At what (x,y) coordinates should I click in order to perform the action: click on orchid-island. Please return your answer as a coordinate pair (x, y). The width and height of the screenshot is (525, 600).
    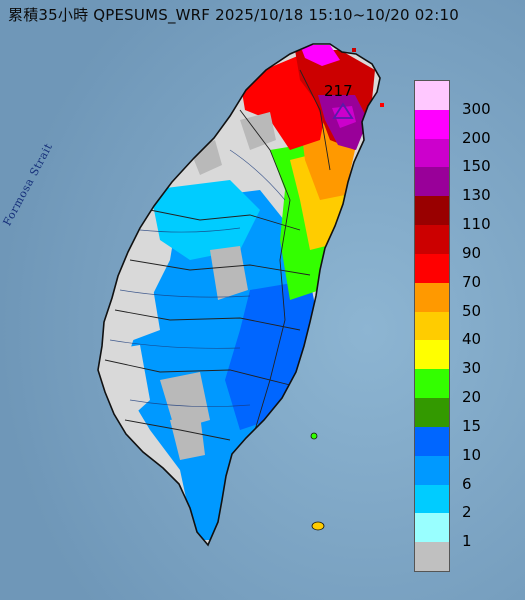
    Looking at the image, I should click on (318, 526).